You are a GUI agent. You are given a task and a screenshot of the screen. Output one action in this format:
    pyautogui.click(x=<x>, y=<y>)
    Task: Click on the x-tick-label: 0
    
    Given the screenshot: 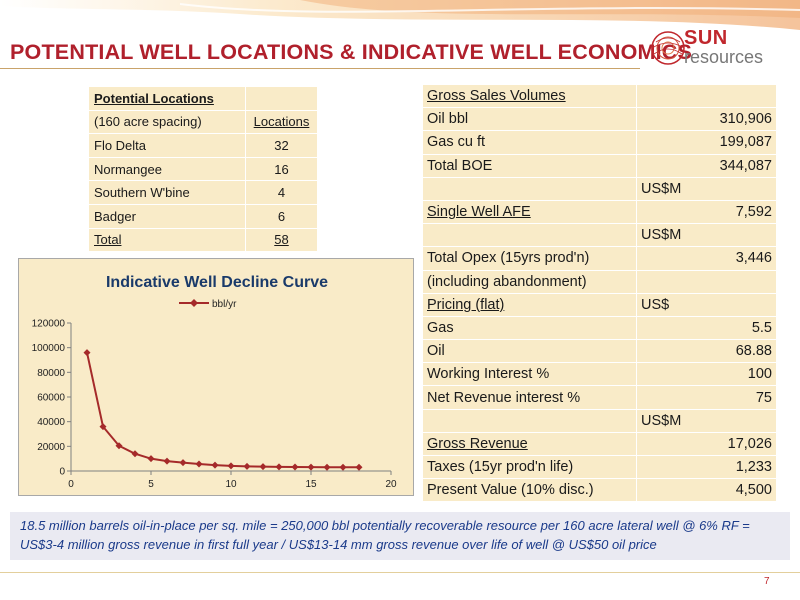 What is the action you would take?
    pyautogui.click(x=71, y=484)
    